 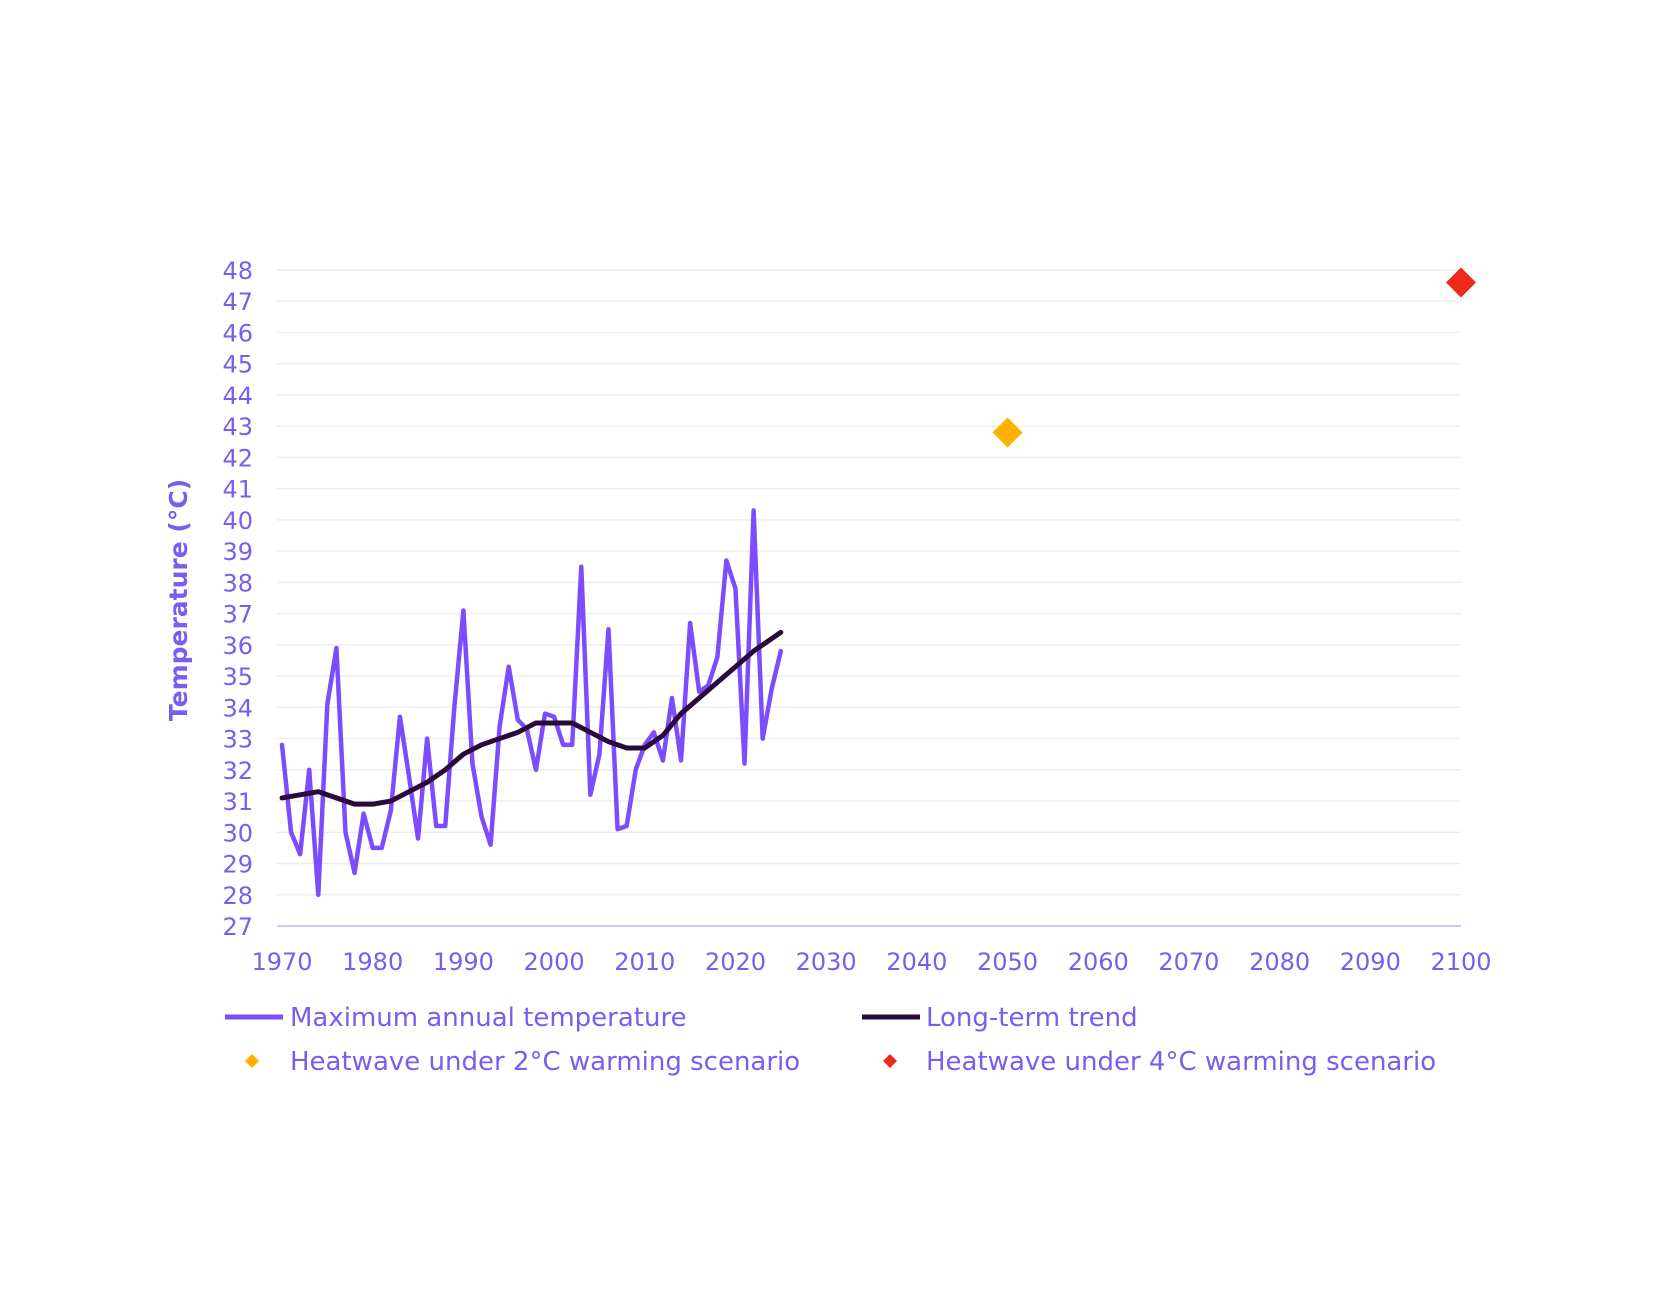 What do you see at coordinates (916, 962) in the screenshot?
I see `x-tick-label: 2040` at bounding box center [916, 962].